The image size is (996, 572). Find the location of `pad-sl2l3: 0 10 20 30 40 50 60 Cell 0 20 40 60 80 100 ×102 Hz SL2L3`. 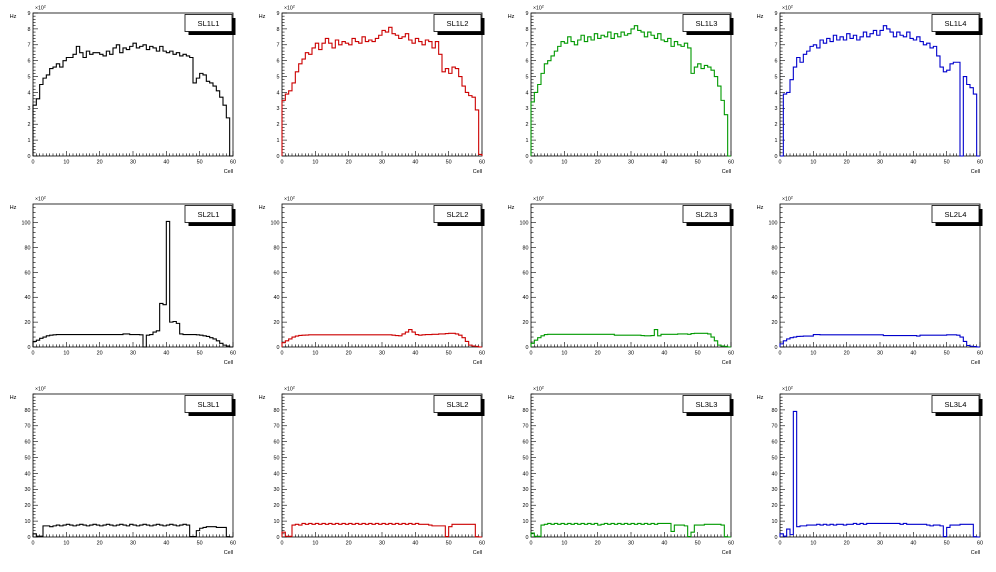

pad-sl2l3: 0 10 20 30 40 50 60 Cell 0 20 40 60 80 100 ×102 Hz SL2L3 is located at coordinates (622, 286).